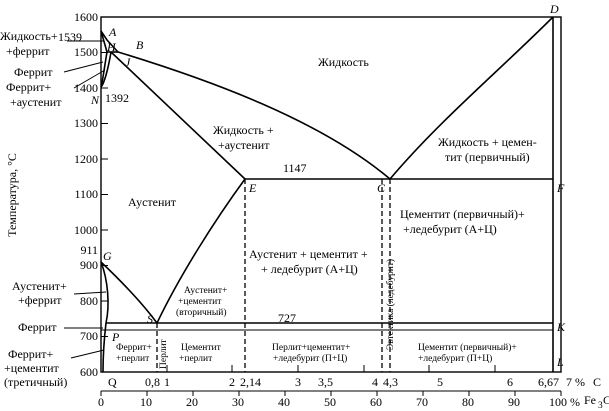 This screenshot has height=411, width=609. What do you see at coordinates (308, 254) in the screenshot?
I see `region-aus-cem-led-1: Аустенит + цементит +` at bounding box center [308, 254].